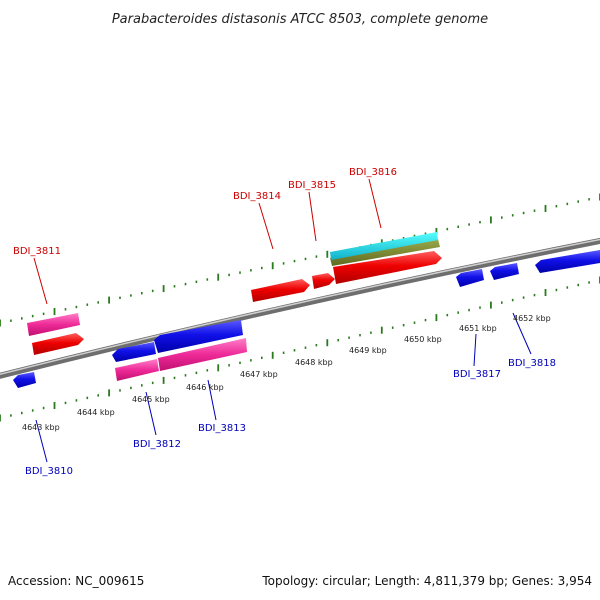  I want to click on gene-BDI_3810-arrow, so click(24, 380).